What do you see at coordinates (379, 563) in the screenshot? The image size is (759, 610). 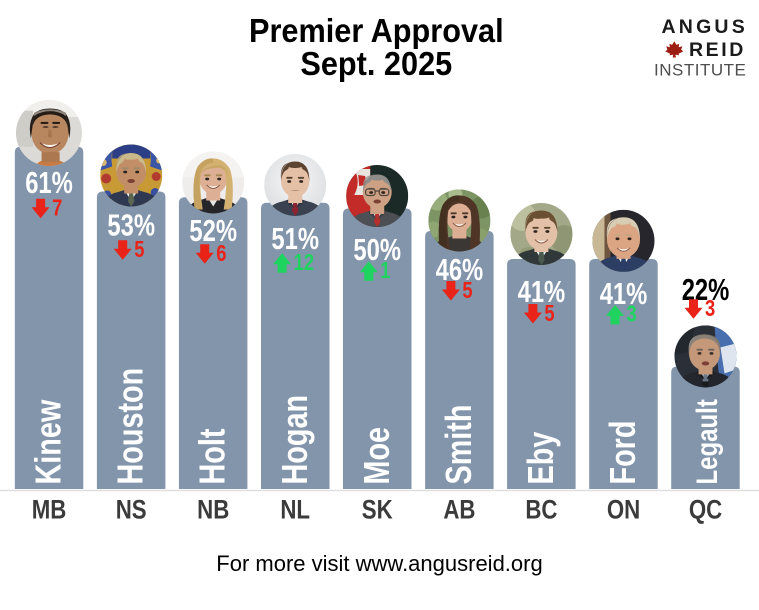 I see `svg-text:For more visit www.angusreid.o: For more visit www.angusreid.org` at bounding box center [379, 563].